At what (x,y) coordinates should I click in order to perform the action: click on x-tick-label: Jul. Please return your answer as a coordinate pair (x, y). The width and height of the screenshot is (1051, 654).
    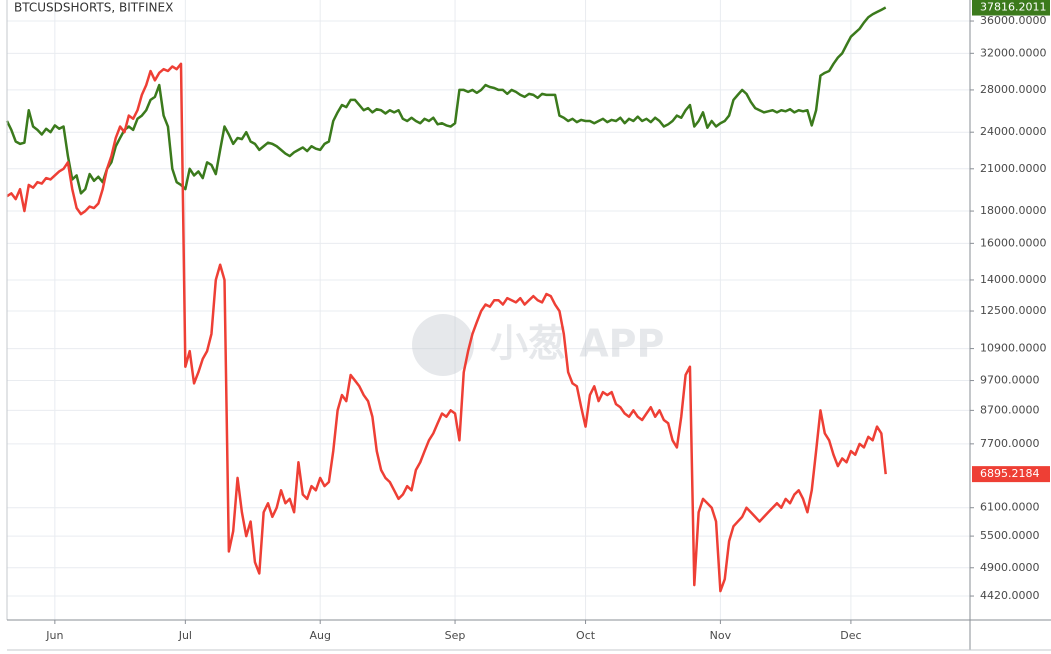
    Looking at the image, I should click on (185, 635).